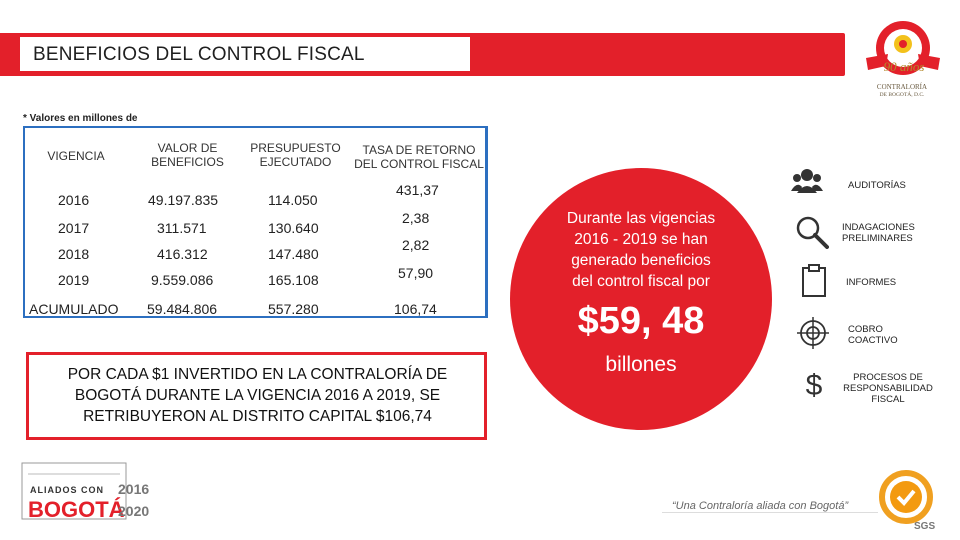  What do you see at coordinates (903, 48) in the screenshot?
I see `contraloria-logo: 90 años` at bounding box center [903, 48].